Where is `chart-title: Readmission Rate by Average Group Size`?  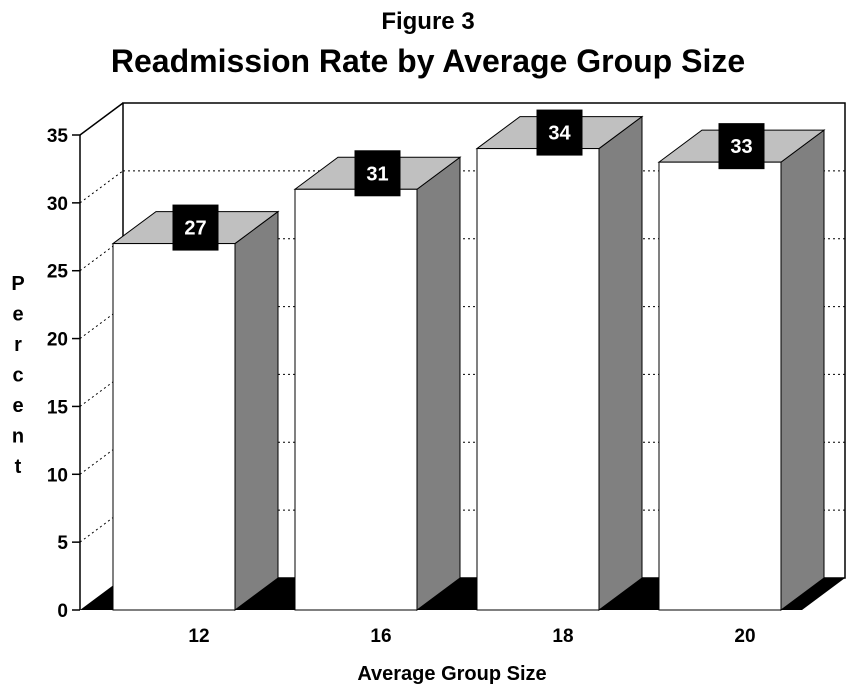 chart-title: Readmission Rate by Average Group Size is located at coordinates (428, 61).